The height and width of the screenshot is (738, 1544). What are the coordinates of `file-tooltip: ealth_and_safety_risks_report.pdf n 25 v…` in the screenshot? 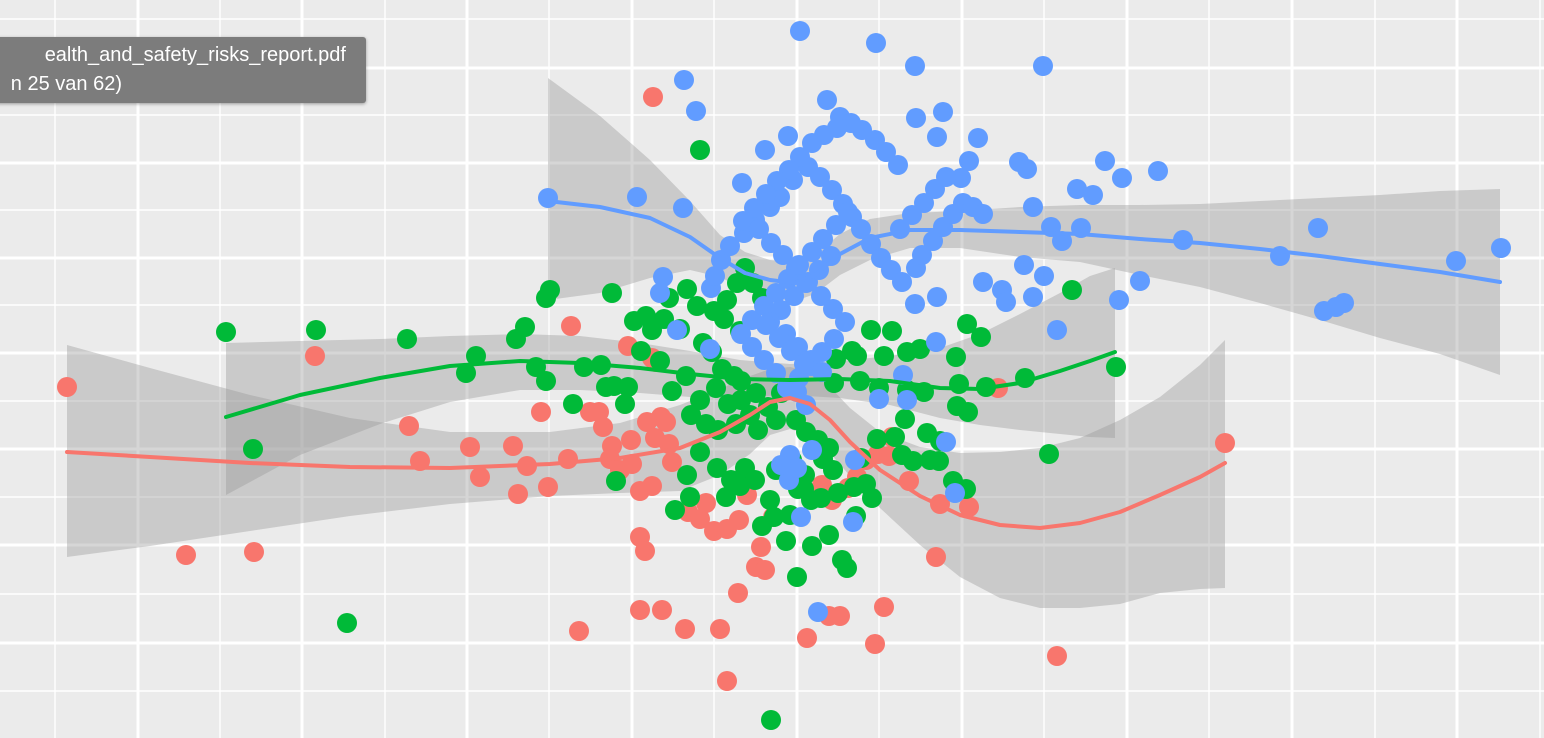 It's located at (183, 70).